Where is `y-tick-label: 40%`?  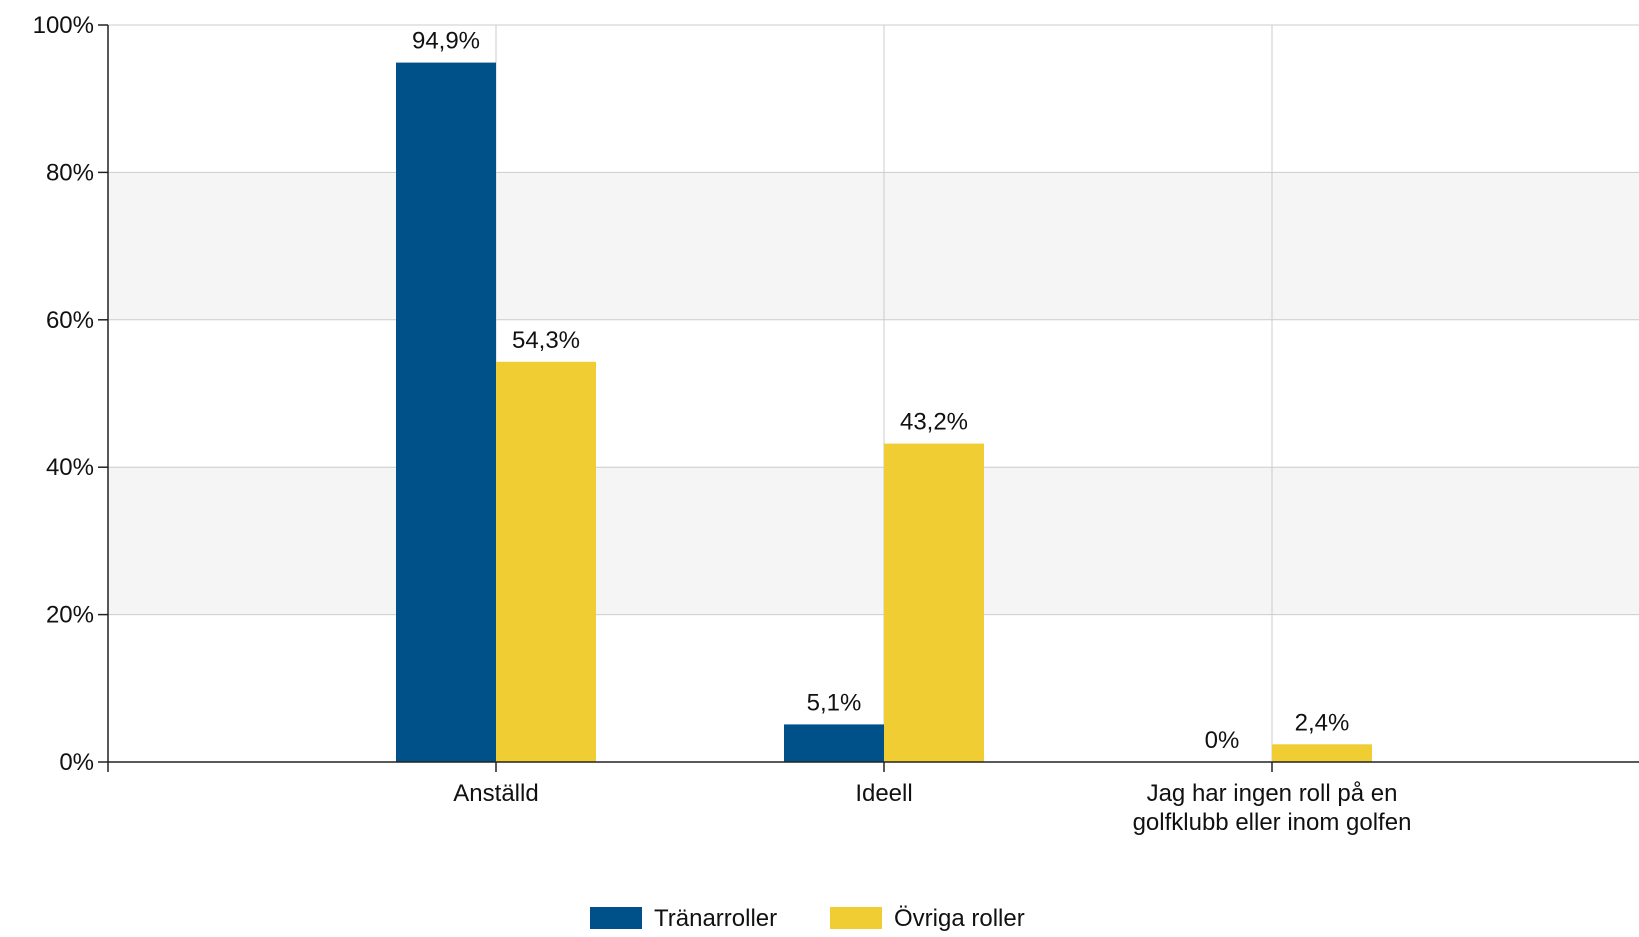
y-tick-label: 40% is located at coordinates (70, 467).